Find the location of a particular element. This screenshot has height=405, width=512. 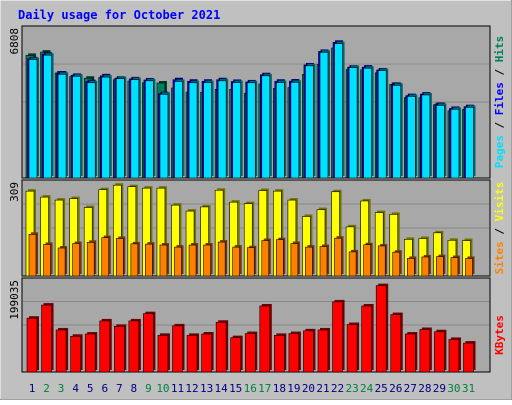

pages-bar-day-8-face is located at coordinates (135, 129).